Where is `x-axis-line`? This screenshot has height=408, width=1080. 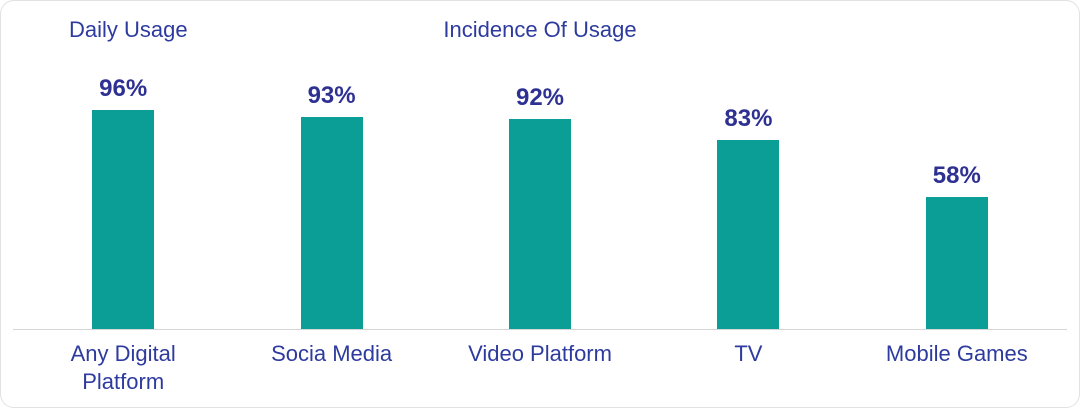
x-axis-line is located at coordinates (540, 329).